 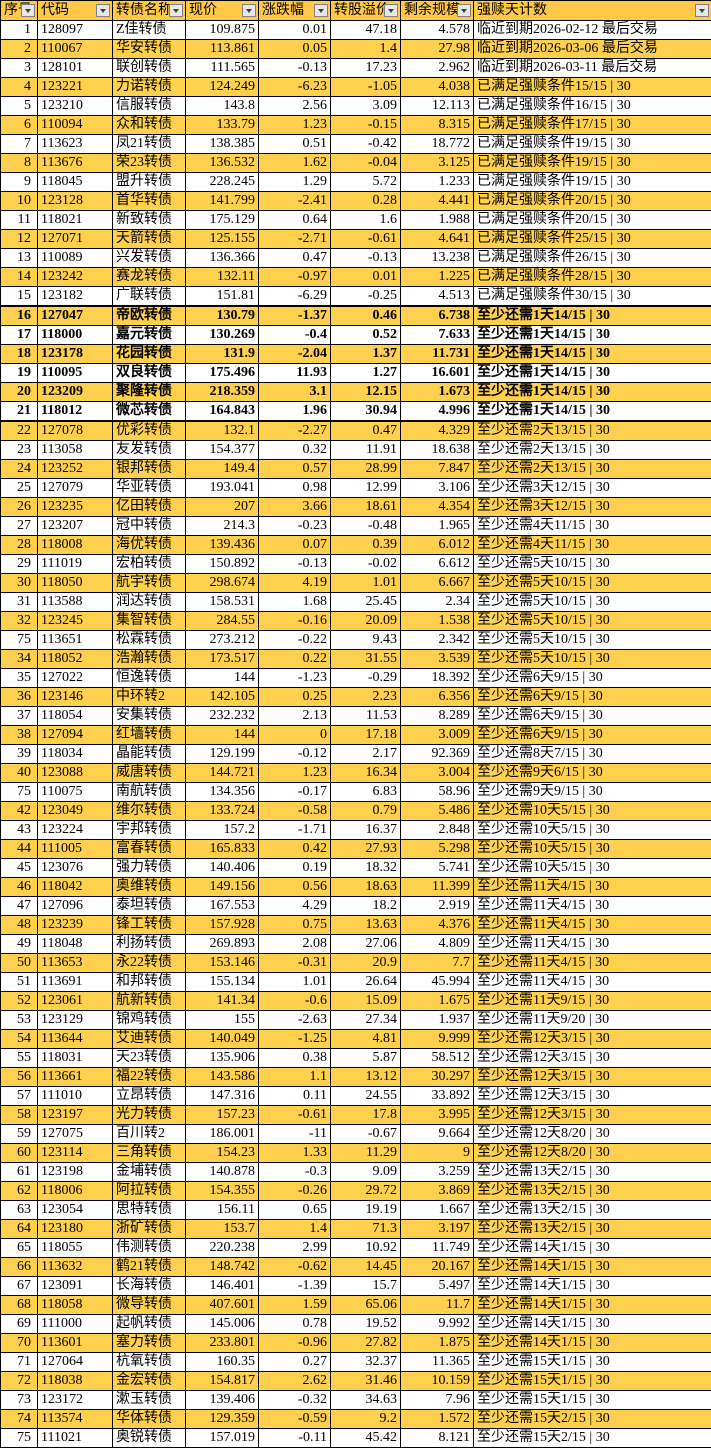 What do you see at coordinates (592, 87) in the screenshot?
I see `cell-redeem-count: 已满足强赎条件15/15 | 30` at bounding box center [592, 87].